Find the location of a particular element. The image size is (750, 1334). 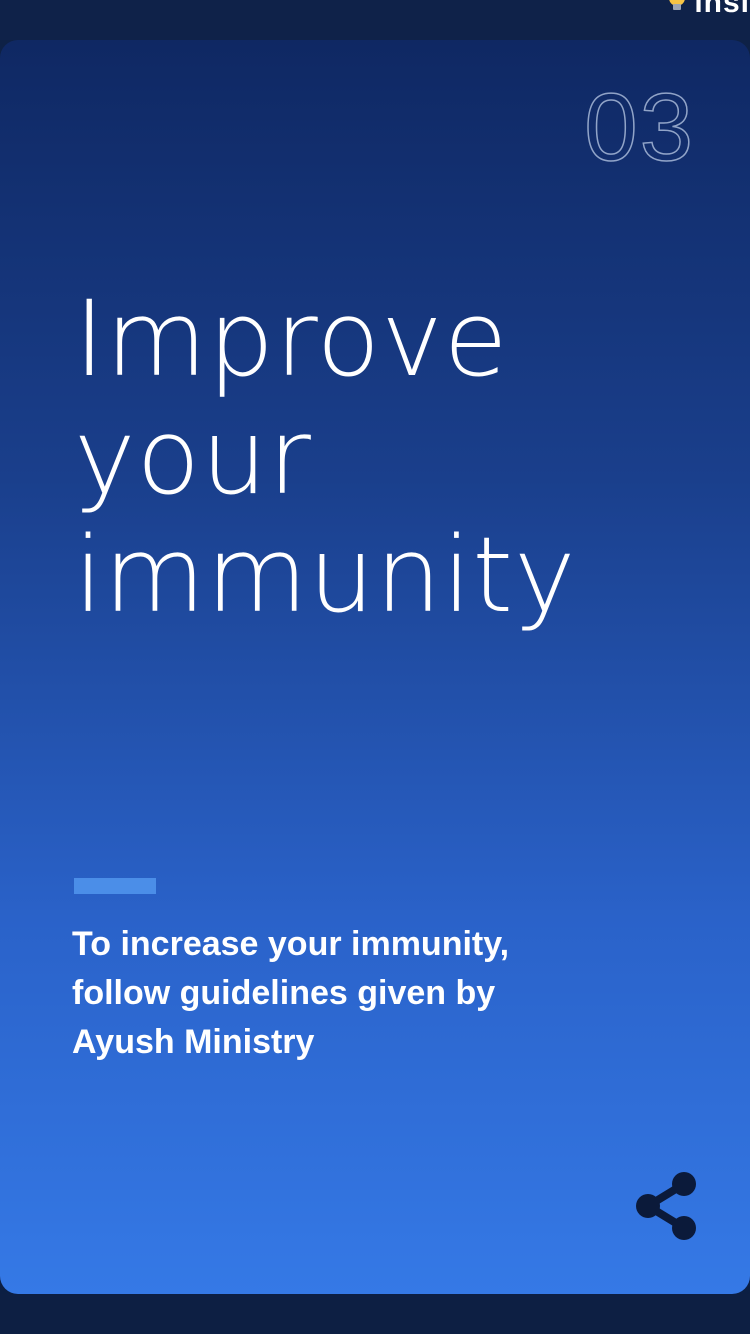

headline-line: your is located at coordinates (193, 457).